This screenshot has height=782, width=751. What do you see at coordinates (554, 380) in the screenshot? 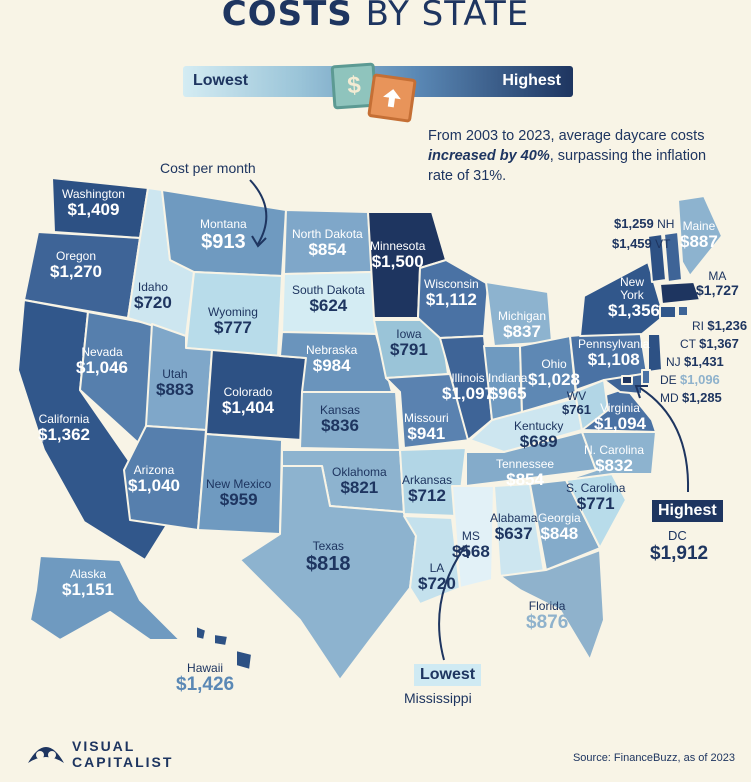
I see `label-oh-value: $1,028` at bounding box center [554, 380].